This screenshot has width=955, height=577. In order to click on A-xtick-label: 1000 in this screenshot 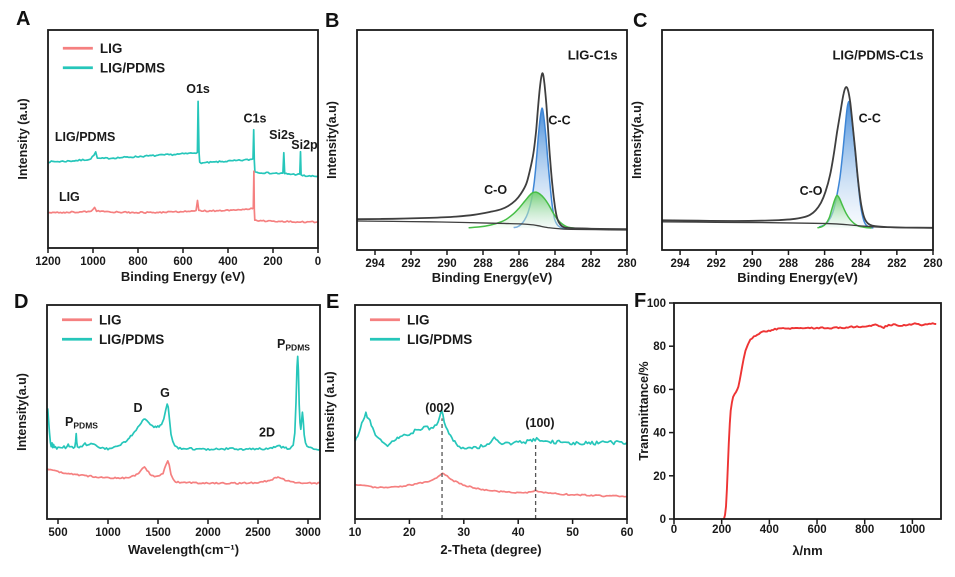, I will do `click(93, 262)`.